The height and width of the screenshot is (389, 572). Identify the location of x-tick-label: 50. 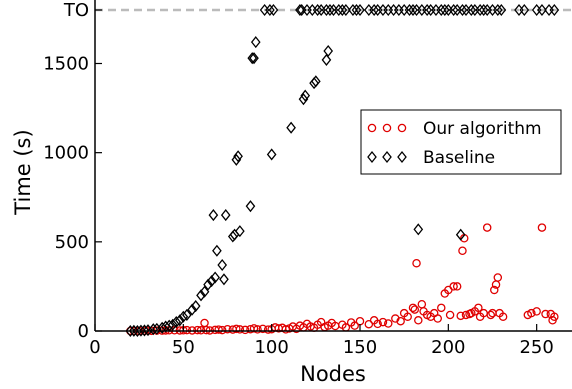
(183, 347).